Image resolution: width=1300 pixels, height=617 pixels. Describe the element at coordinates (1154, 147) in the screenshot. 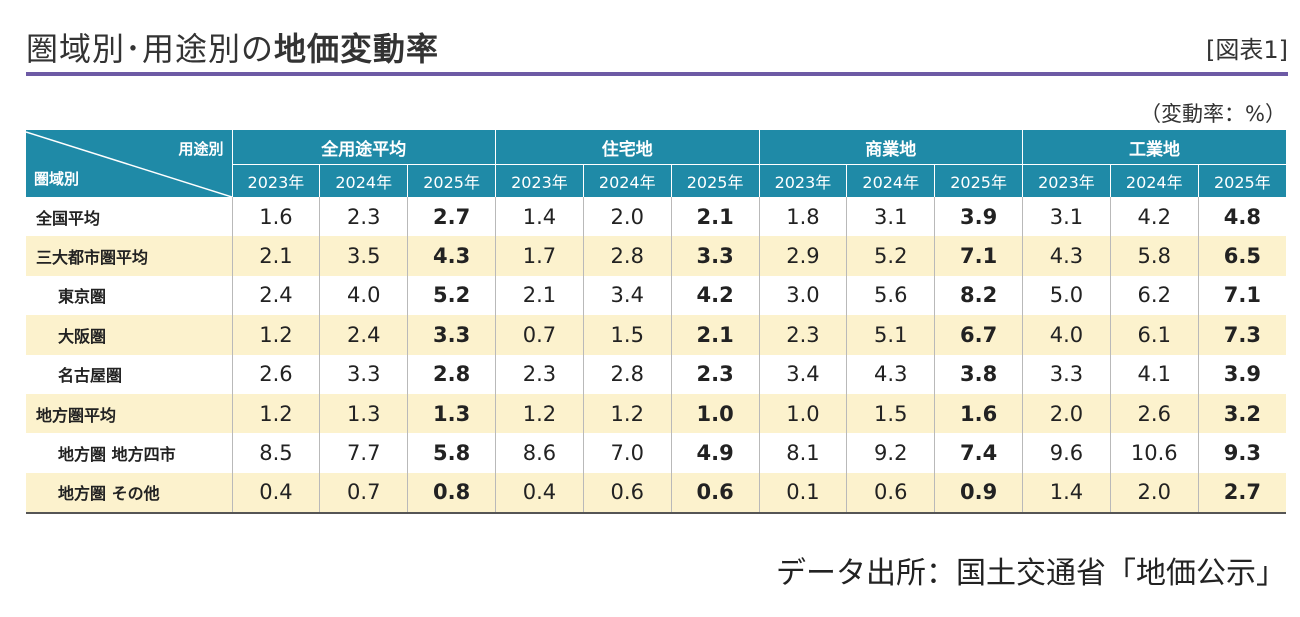

I see `group-header-industrial: 工業地` at that location.